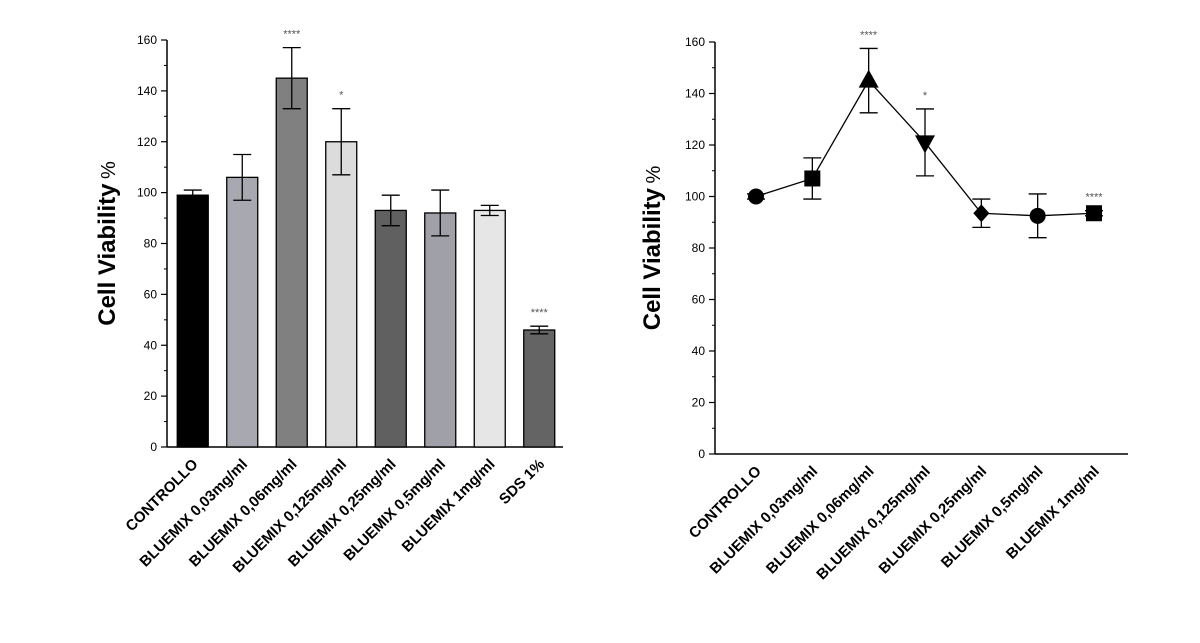 Image resolution: width=1200 pixels, height=643 pixels. Describe the element at coordinates (992, 517) in the screenshot. I see `category-label: BLUEMIX 0,5mg/ml` at that location.